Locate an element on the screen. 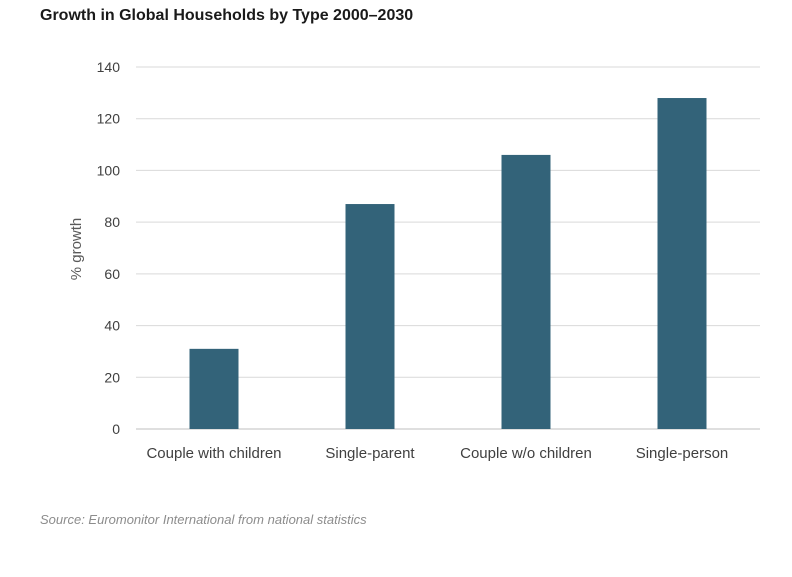  y-tick-label: 20 is located at coordinates (112, 377).